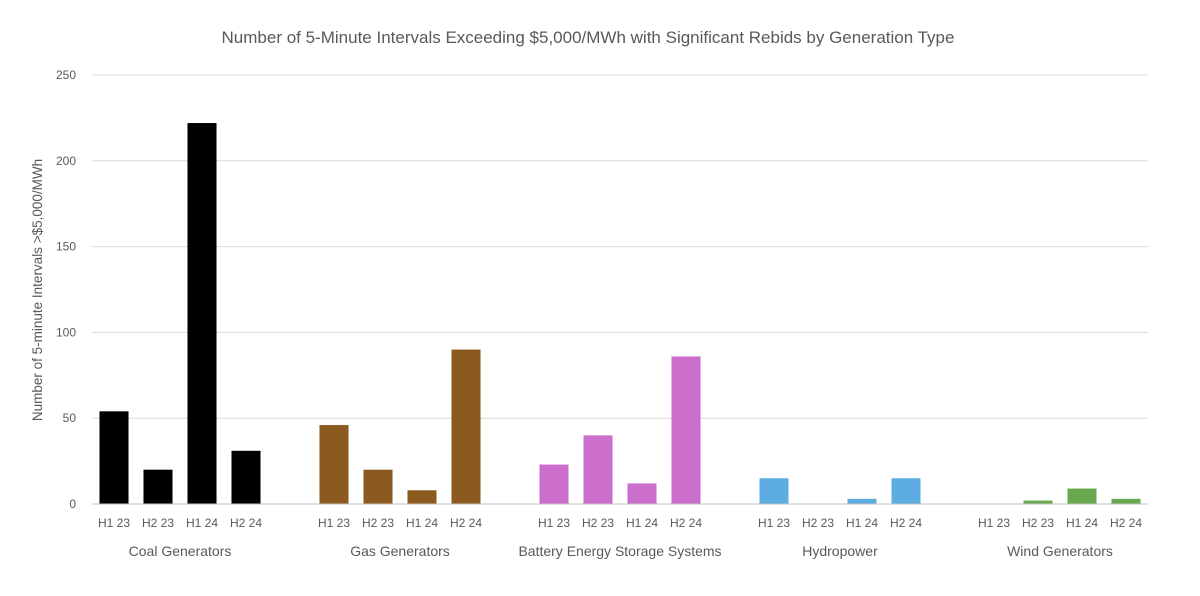  Describe the element at coordinates (70, 418) in the screenshot. I see `y-tick-label: 50` at that location.